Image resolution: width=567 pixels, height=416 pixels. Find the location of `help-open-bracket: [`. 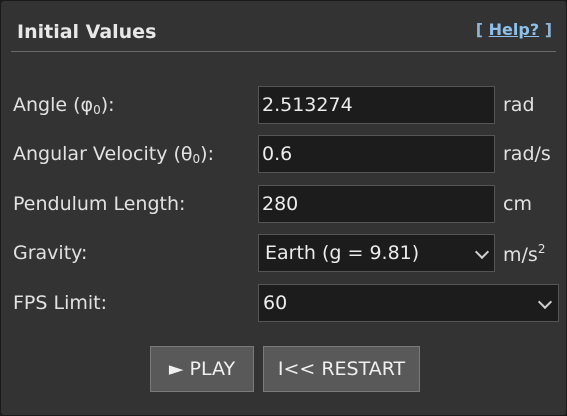

help-open-bracket: [ is located at coordinates (479, 29).